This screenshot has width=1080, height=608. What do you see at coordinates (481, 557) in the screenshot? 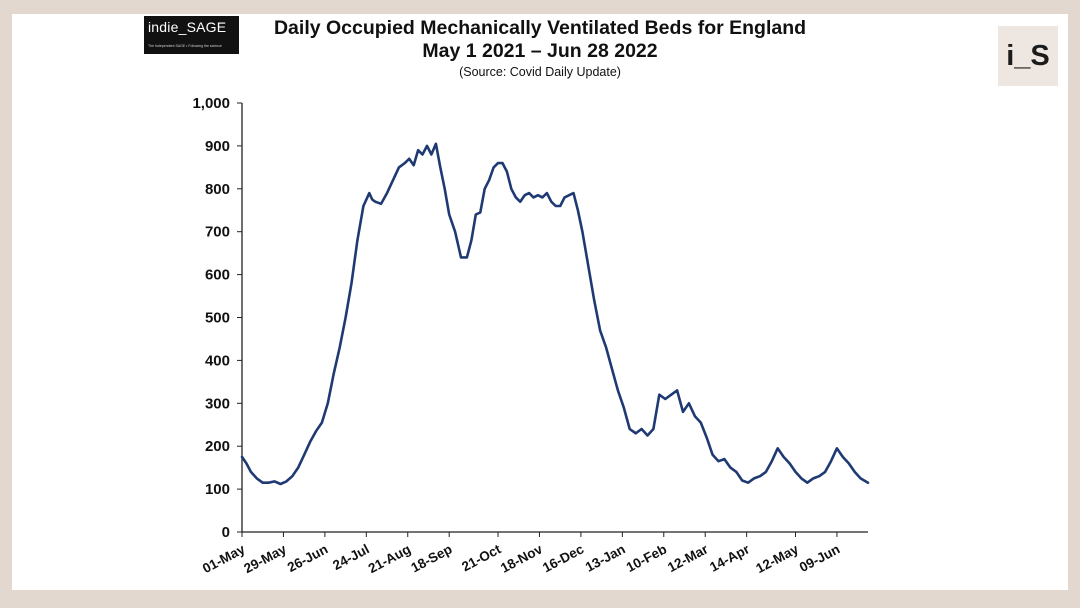
I see `x-tick-label: 21-Oct` at bounding box center [481, 557].